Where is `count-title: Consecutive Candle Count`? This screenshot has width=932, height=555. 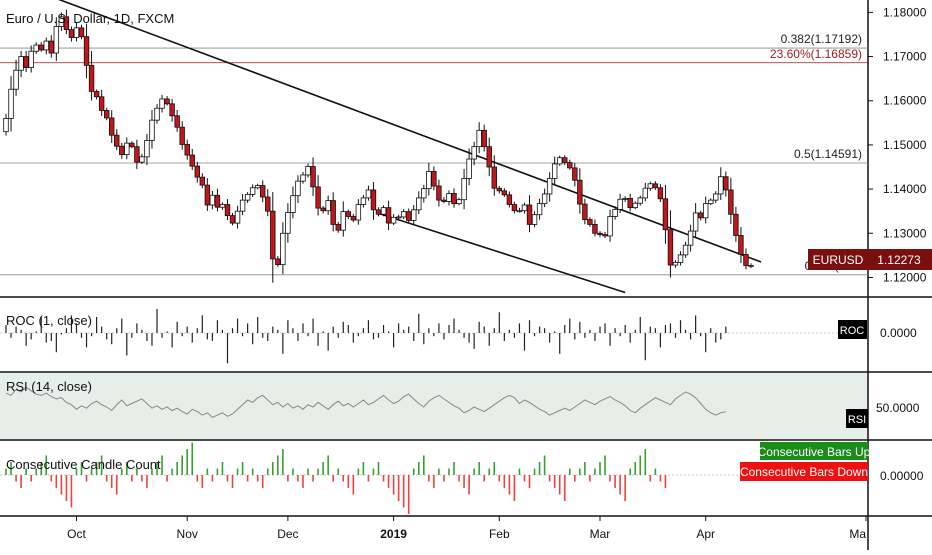
count-title: Consecutive Candle Count is located at coordinates (83, 464).